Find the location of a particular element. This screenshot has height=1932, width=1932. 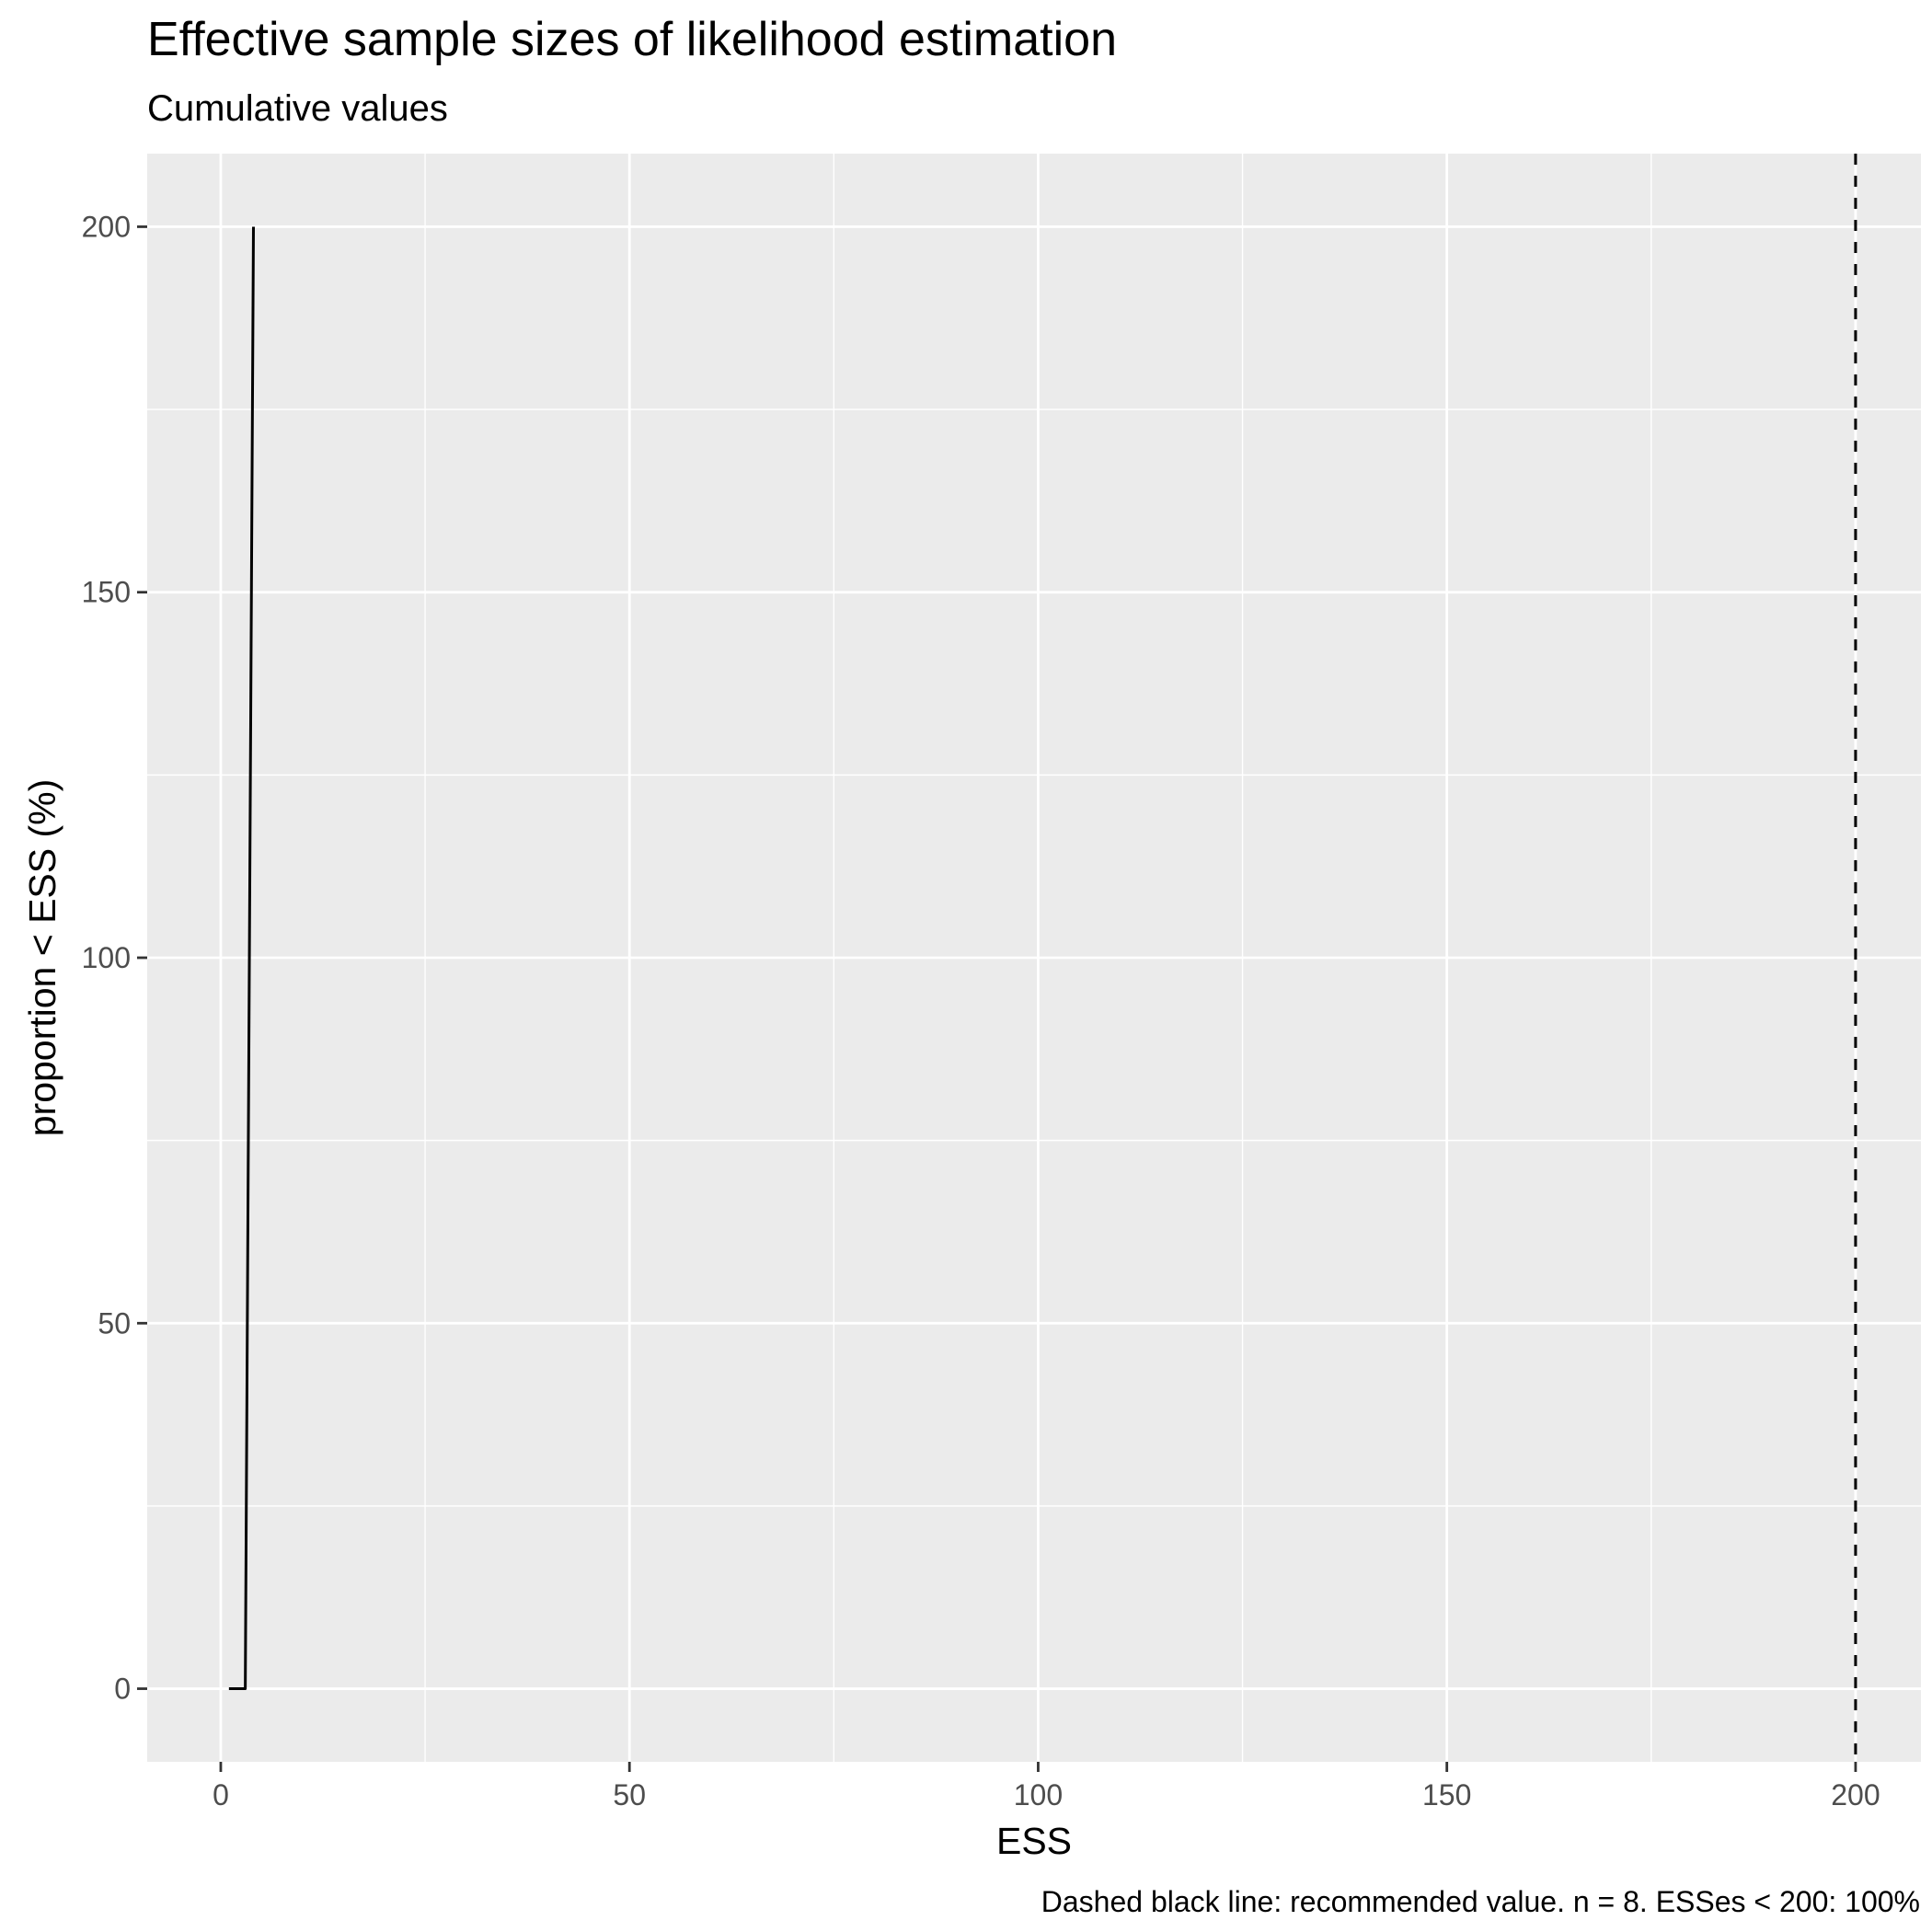

y-tick-label: 150 is located at coordinates (106, 592).